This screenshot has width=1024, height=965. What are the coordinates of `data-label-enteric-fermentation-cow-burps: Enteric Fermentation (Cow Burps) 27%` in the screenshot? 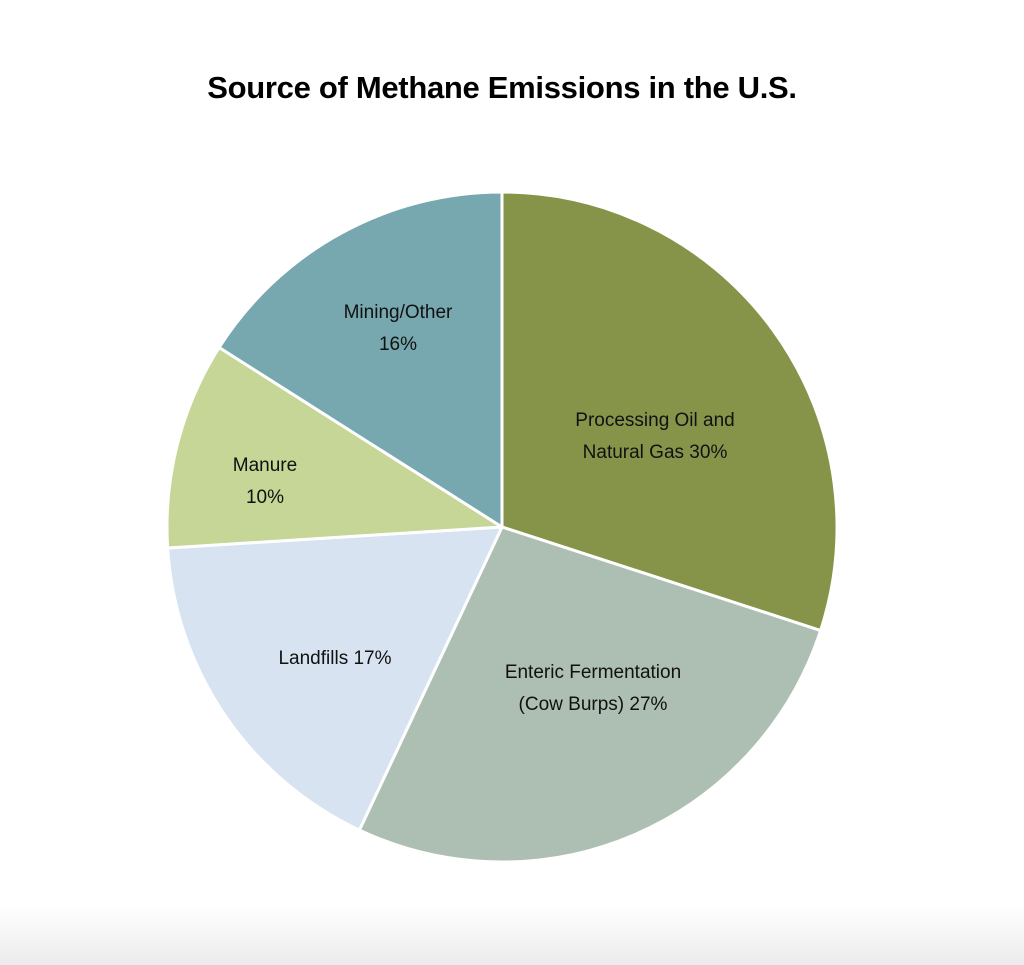 It's located at (593, 688).